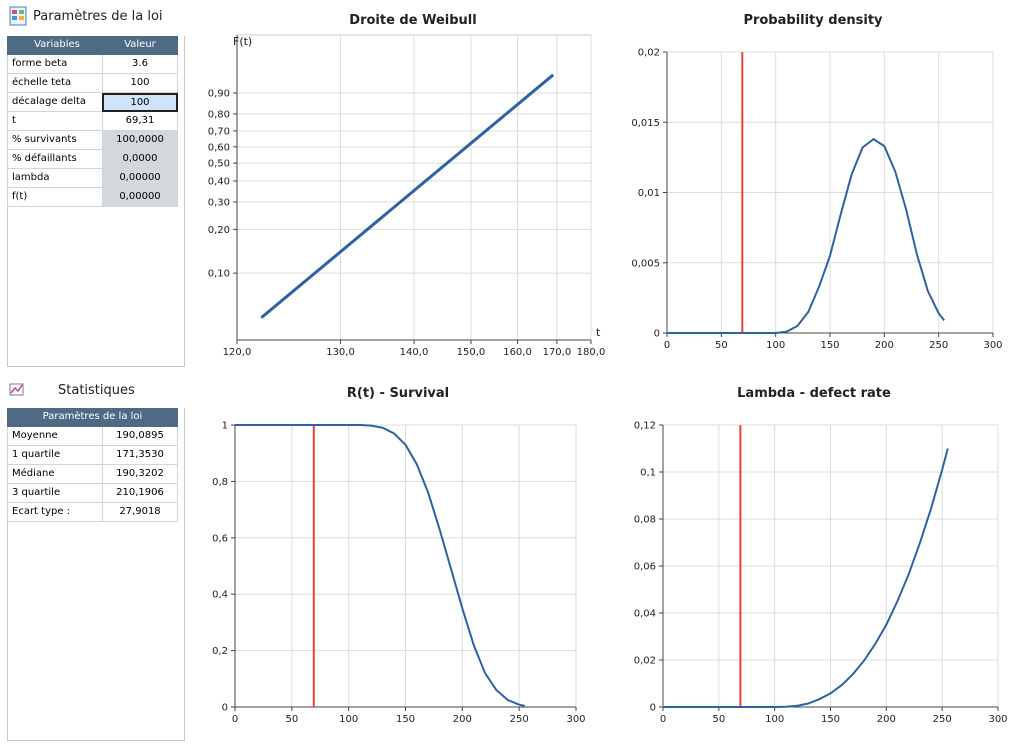 The width and height of the screenshot is (1024, 746). What do you see at coordinates (649, 193) in the screenshot?
I see `y-tick-label: 0,01` at bounding box center [649, 193].